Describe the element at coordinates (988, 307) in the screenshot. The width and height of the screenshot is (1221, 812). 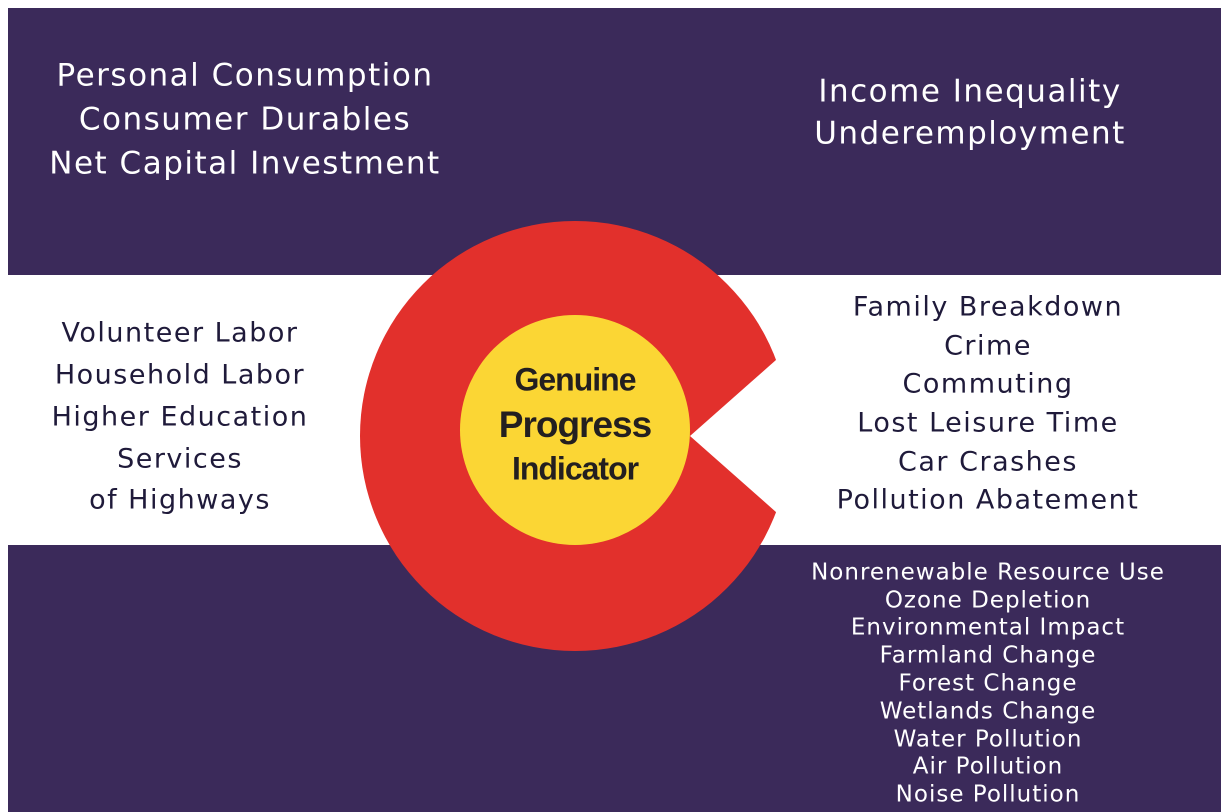
I see `middle-right-text: Family Breakdown` at that location.